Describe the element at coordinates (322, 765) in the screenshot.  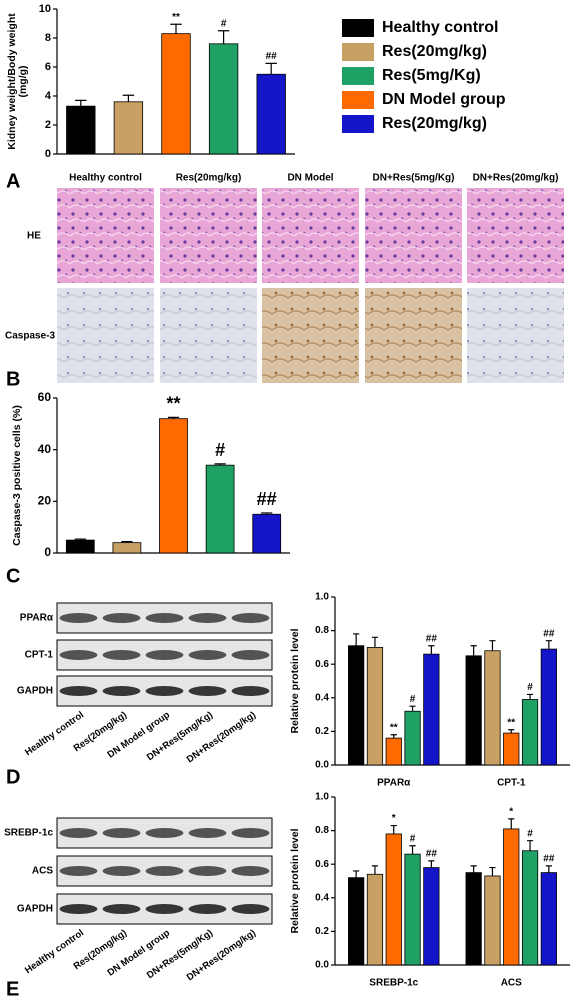
I see `y-tick-label: 0.0` at that location.